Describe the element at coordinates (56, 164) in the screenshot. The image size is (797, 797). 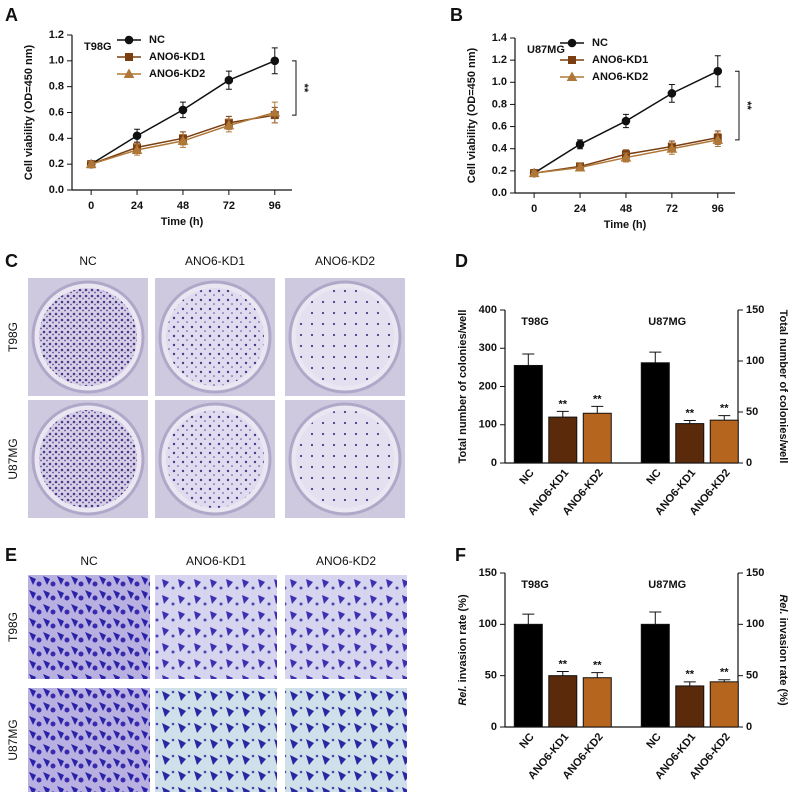
I see `tick-label: 0.2` at that location.